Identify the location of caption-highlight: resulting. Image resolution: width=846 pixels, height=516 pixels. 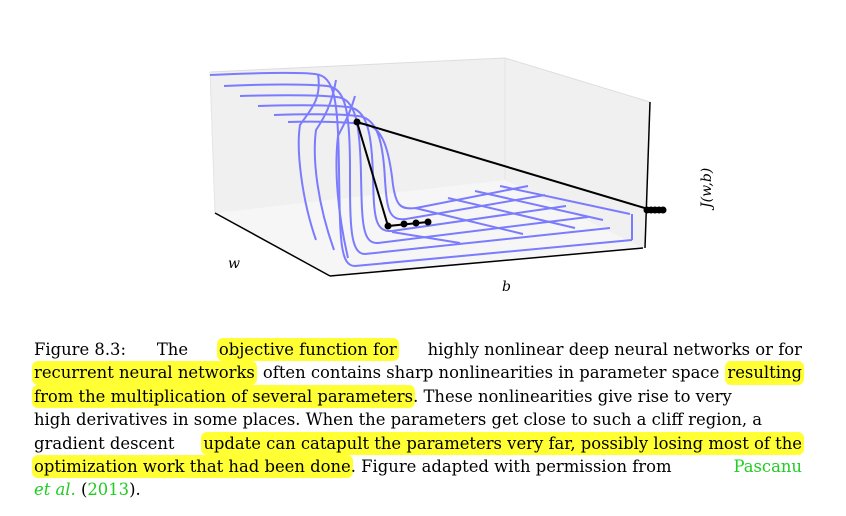
(764, 373).